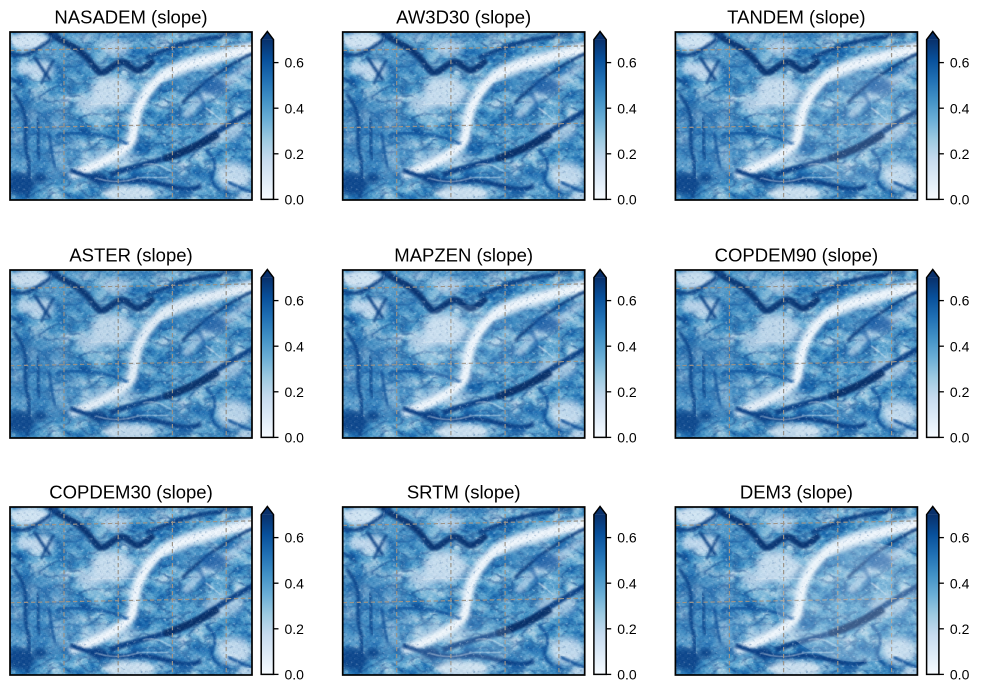 The height and width of the screenshot is (693, 981). I want to click on svg-text: NASADEM (slope), so click(130, 16).